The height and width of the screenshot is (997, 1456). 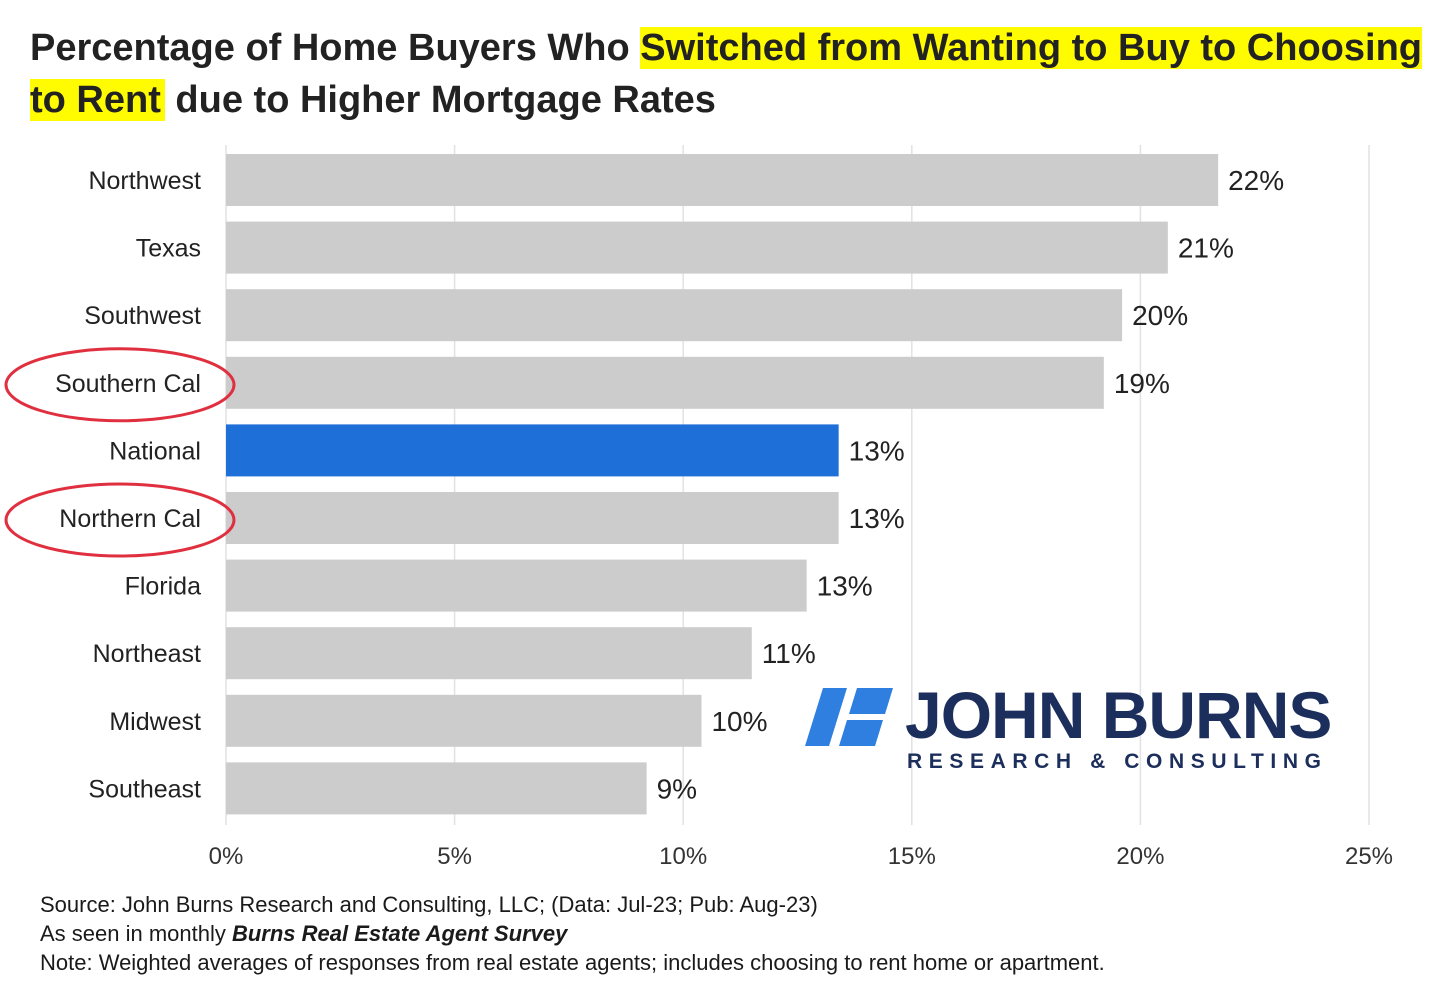 I want to click on value-label: 19%, so click(x=1142, y=383).